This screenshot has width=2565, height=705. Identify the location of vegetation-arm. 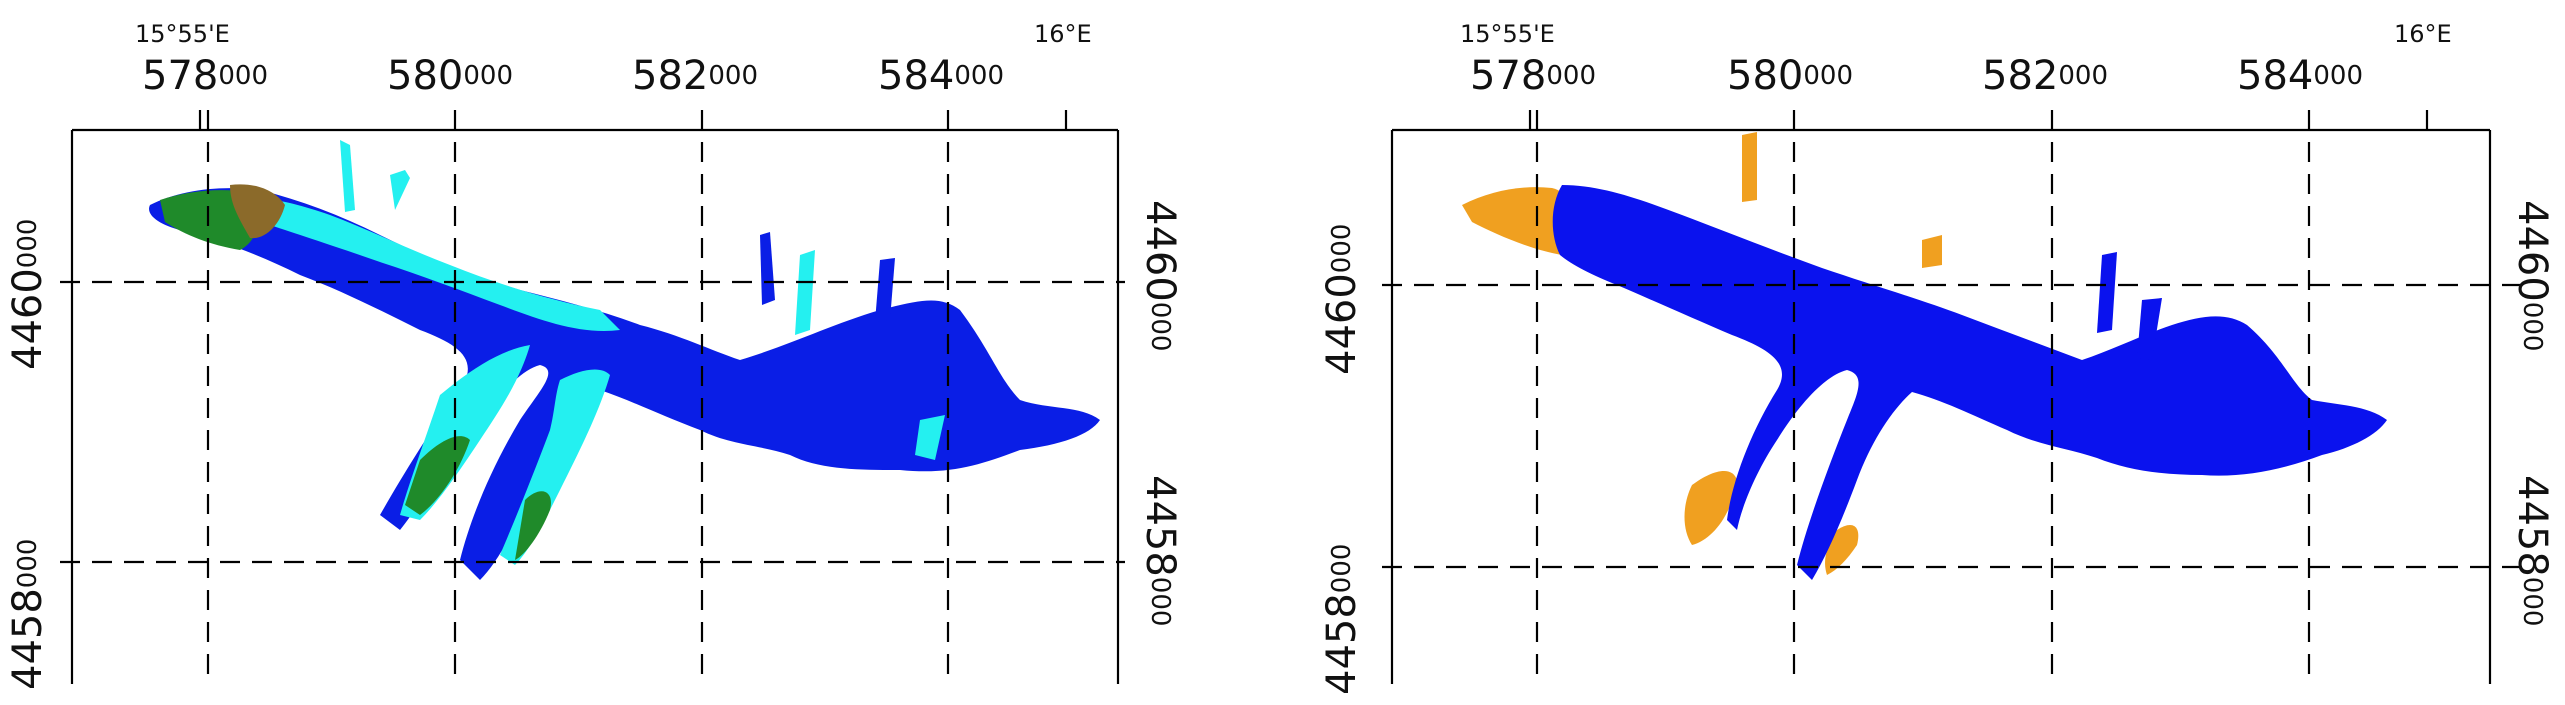
(437, 475).